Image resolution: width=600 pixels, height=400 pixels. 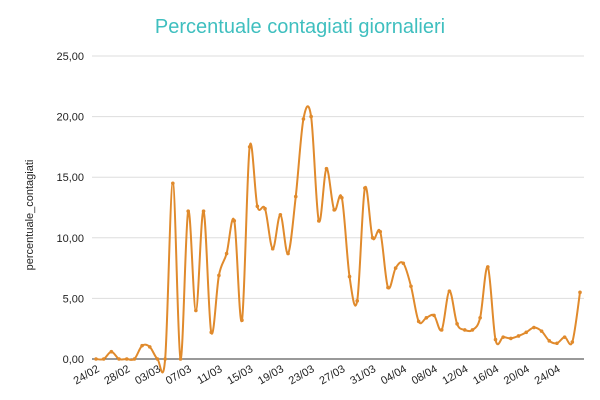 I want to click on x-tick-label: 03/03, so click(x=148, y=375).